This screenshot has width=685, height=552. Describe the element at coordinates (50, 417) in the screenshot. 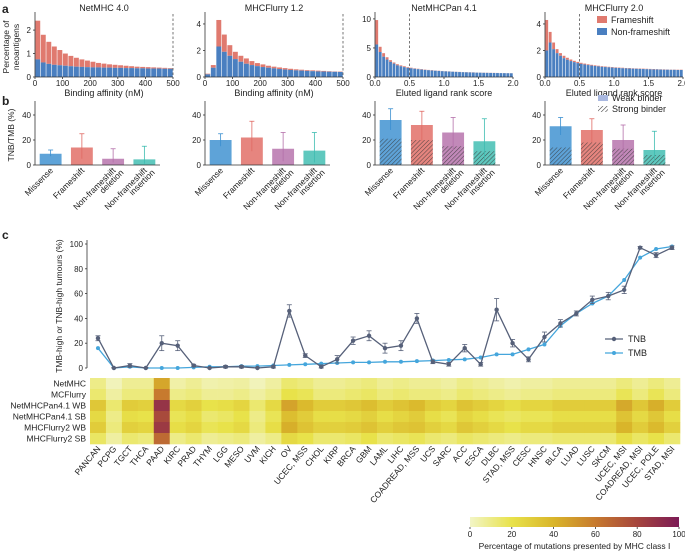

I see `heatmap-row-label: NetMHCPan4.1 SB` at that location.